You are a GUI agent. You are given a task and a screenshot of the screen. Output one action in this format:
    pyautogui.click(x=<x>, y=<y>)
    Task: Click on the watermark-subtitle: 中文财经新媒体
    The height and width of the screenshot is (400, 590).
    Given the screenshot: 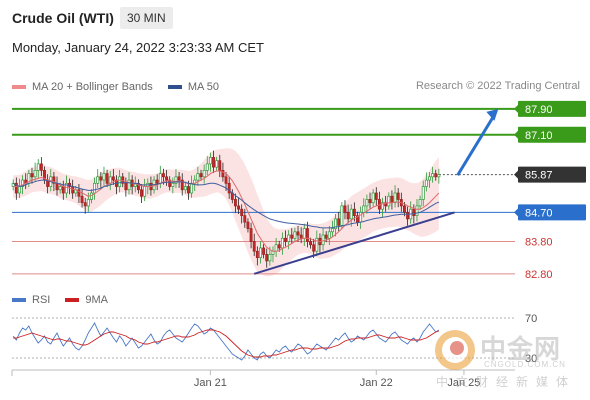 What is the action you would take?
    pyautogui.click(x=506, y=382)
    